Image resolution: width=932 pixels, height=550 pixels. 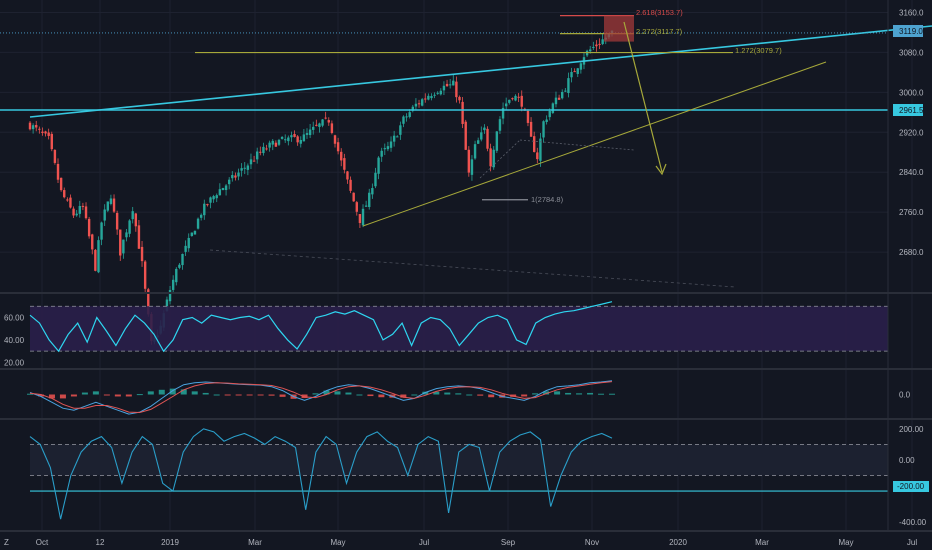 I want to click on x-axis: Oct 12 2019 Mar May Jul Sep Nov 2020 Mar May Jul, so click(x=477, y=542).